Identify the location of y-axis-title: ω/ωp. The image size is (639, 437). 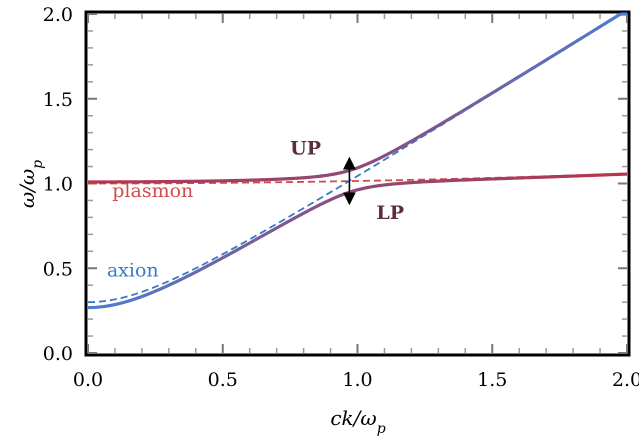
(30, 184).